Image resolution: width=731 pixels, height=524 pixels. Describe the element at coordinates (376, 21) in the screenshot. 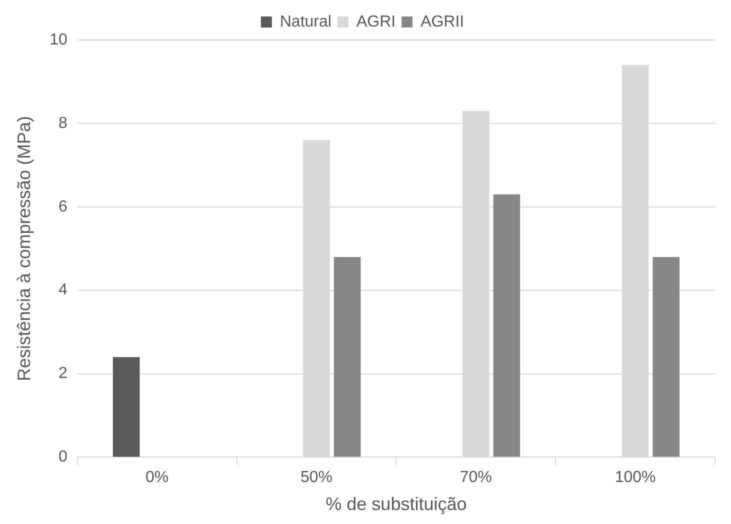

I see `legend-label: AGRI` at that location.